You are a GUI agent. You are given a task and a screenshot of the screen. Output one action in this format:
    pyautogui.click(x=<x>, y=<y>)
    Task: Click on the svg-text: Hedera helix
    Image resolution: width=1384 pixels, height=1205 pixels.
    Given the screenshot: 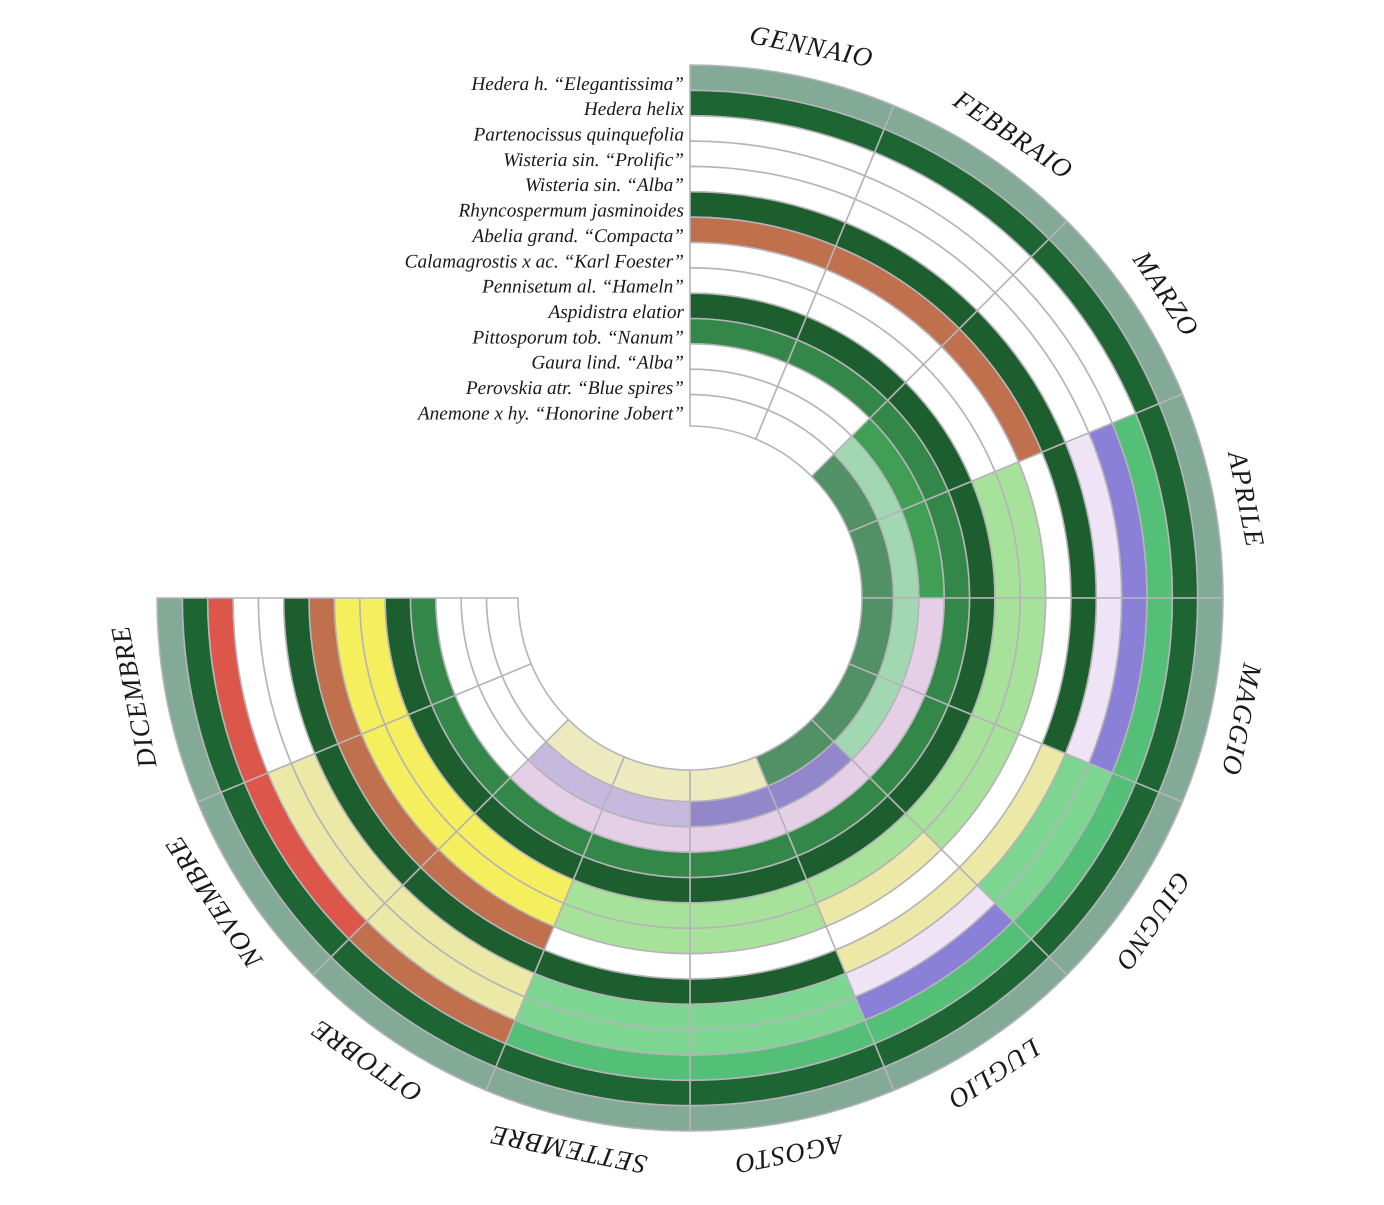 What is the action you would take?
    pyautogui.click(x=634, y=109)
    